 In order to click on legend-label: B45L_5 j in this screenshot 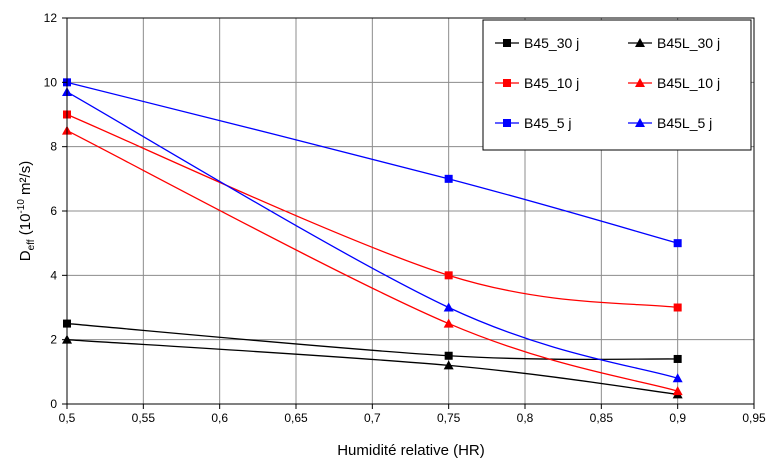, I will do `click(684, 123)`.